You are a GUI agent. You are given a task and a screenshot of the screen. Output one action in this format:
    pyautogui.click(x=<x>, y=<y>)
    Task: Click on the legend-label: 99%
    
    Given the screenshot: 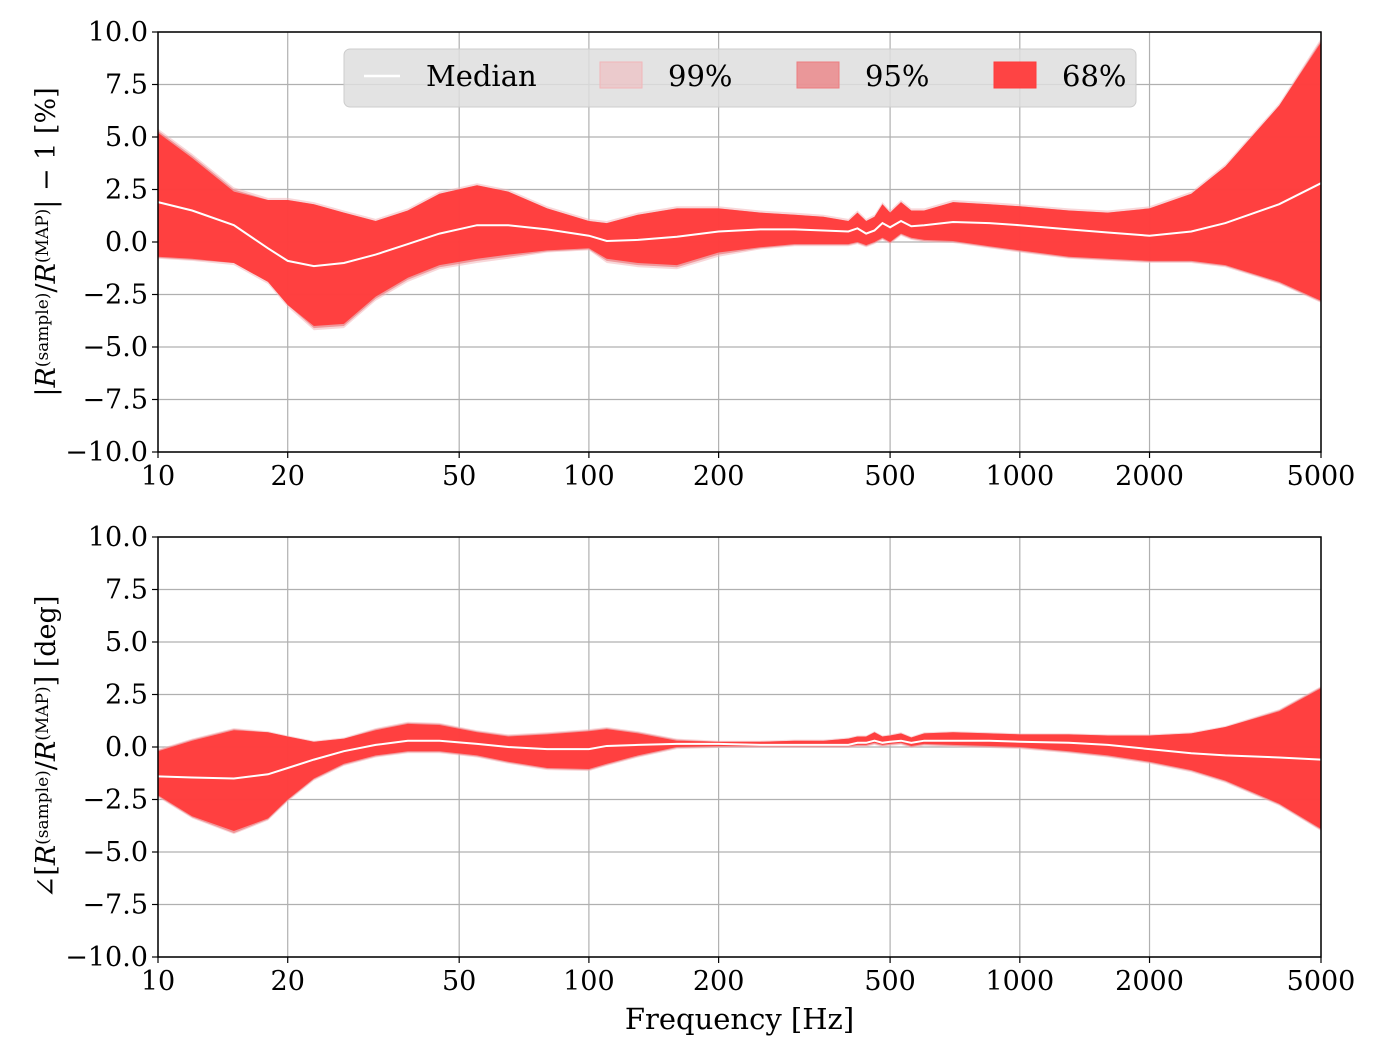 What is the action you would take?
    pyautogui.click(x=700, y=76)
    